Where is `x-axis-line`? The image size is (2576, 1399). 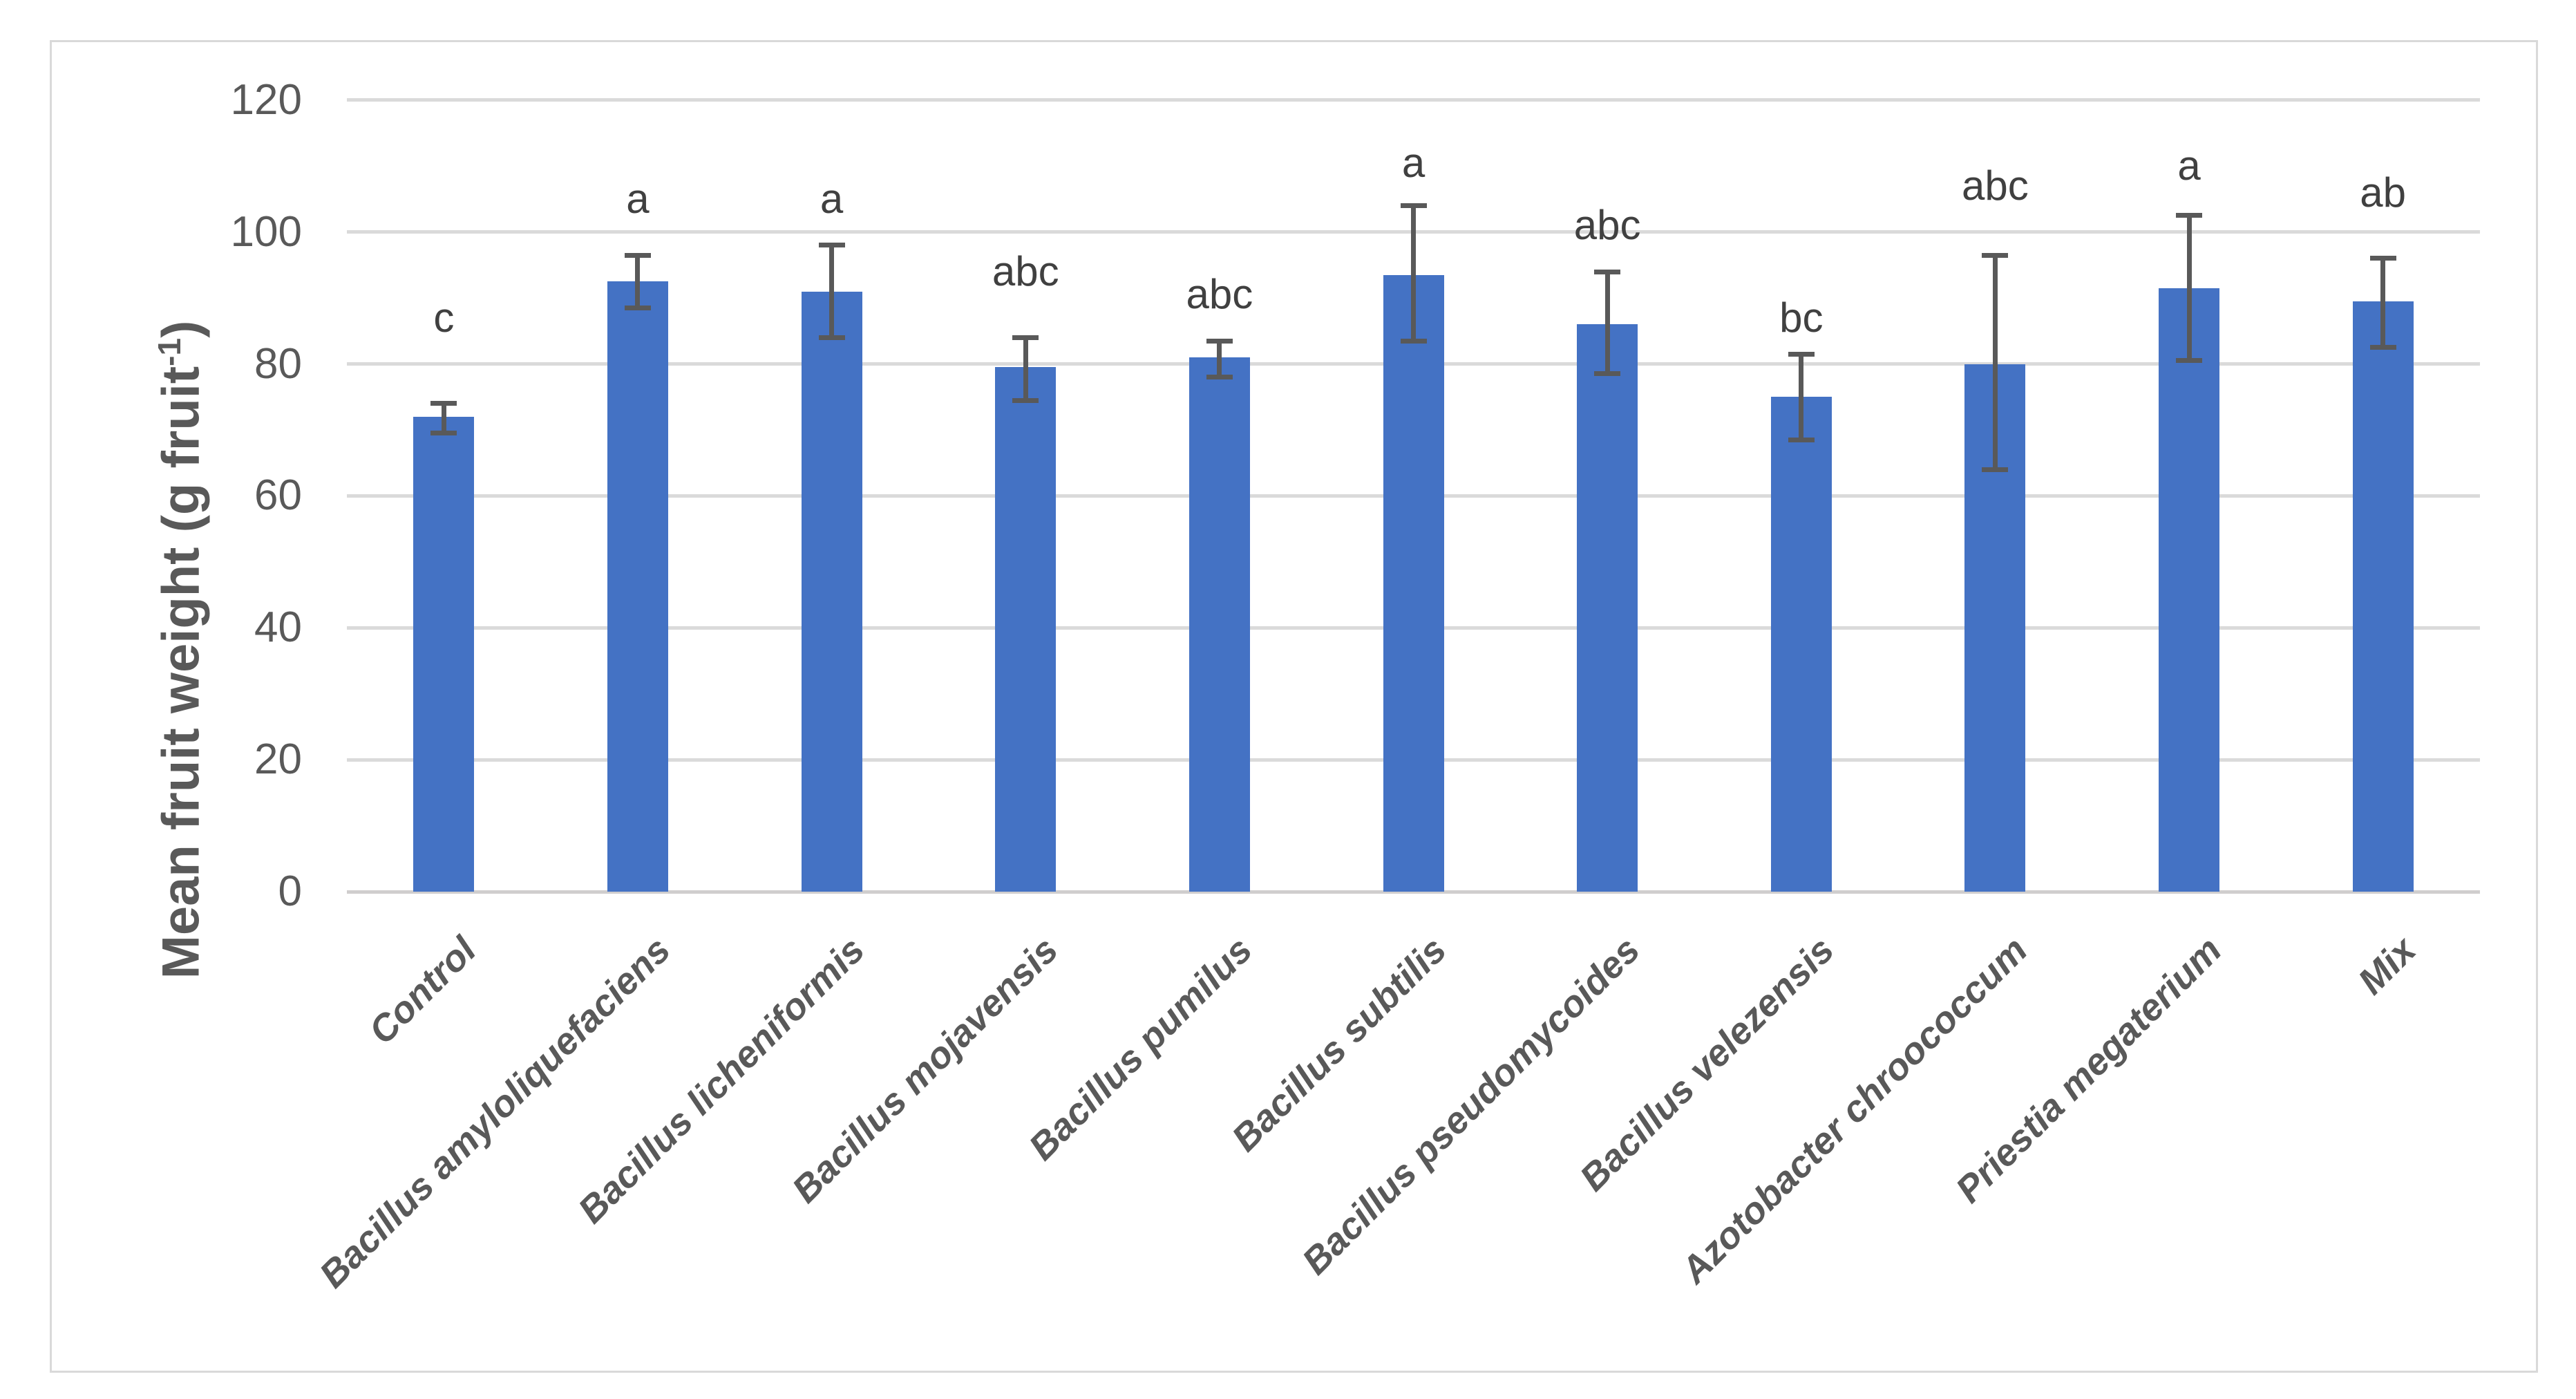 x-axis-line is located at coordinates (1413, 892).